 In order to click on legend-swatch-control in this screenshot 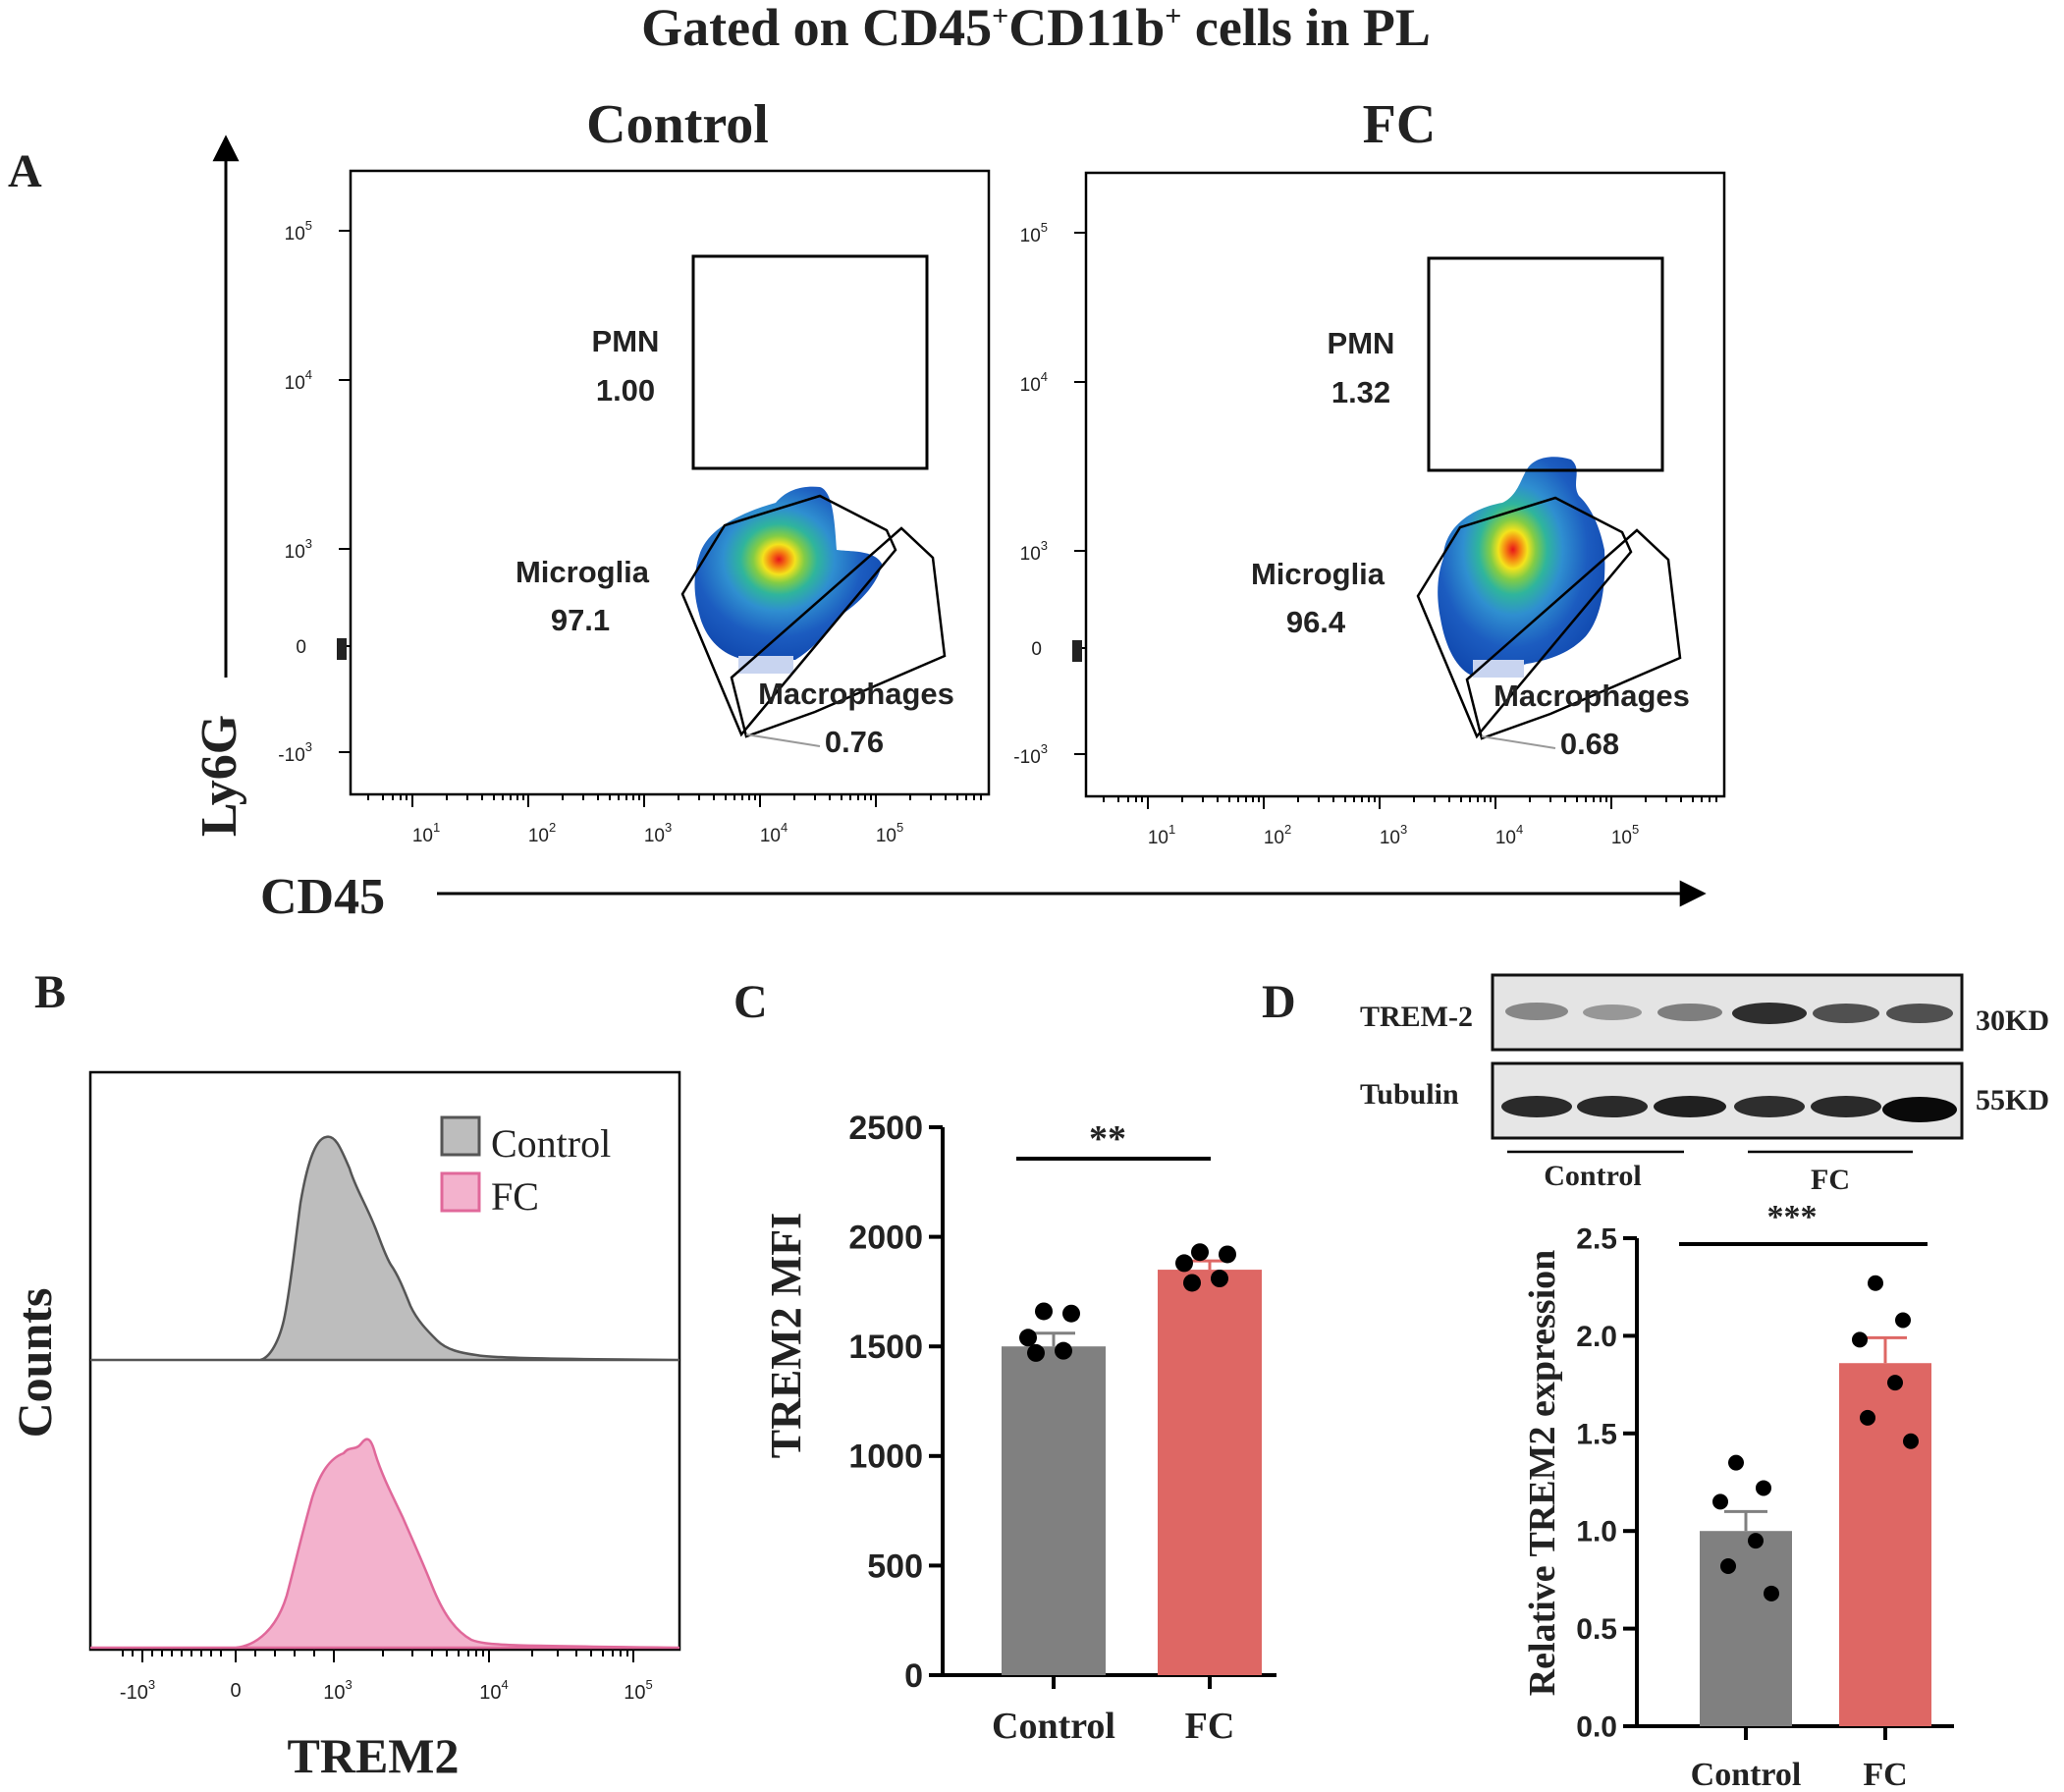, I will do `click(460, 1136)`.